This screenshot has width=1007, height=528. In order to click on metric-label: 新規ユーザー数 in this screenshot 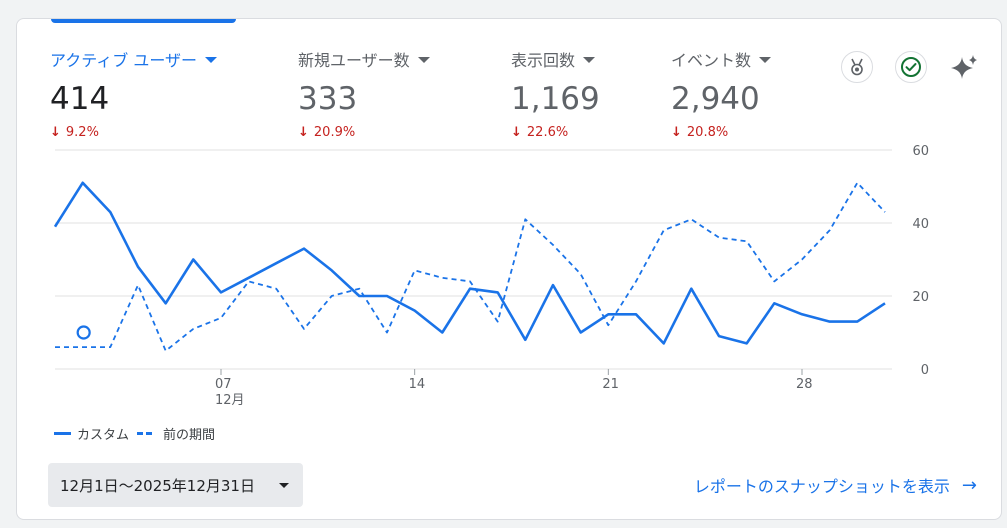, I will do `click(354, 60)`.